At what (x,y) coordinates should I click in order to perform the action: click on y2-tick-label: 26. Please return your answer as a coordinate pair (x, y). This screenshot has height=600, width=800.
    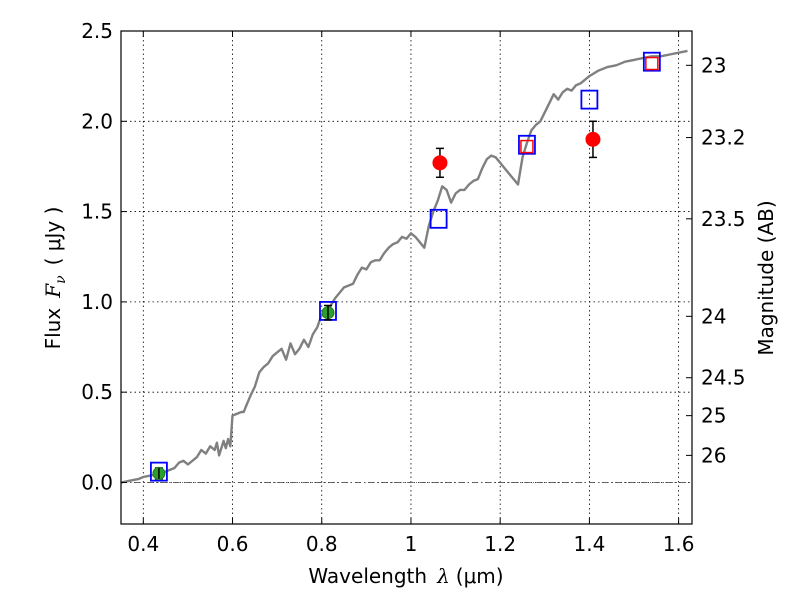
    Looking at the image, I should click on (713, 455).